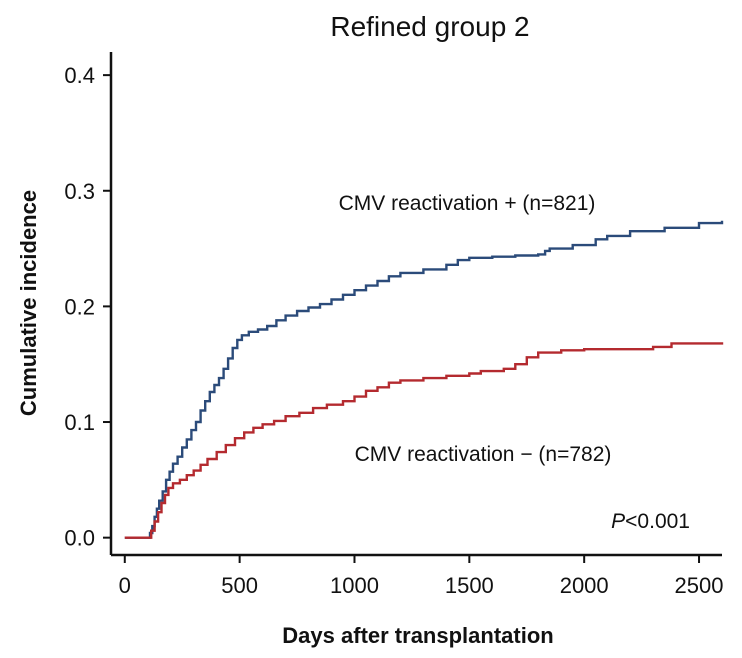 The height and width of the screenshot is (658, 742). Describe the element at coordinates (354, 585) in the screenshot. I see `x-tick-label: 1000` at that location.